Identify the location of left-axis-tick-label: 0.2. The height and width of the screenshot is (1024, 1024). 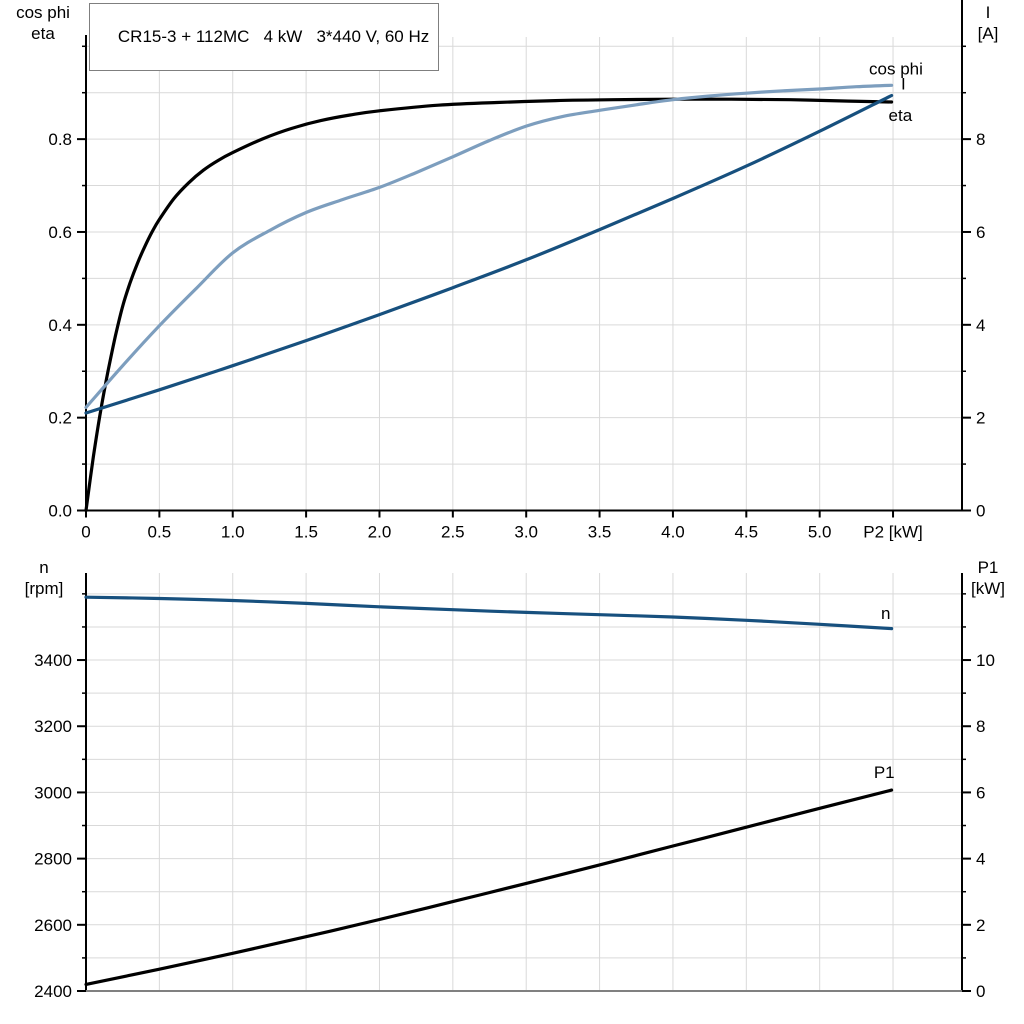
(60, 418).